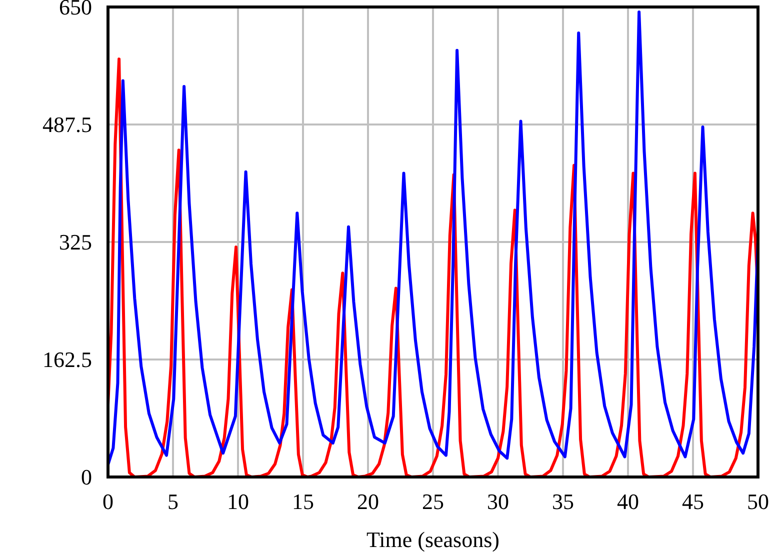  Describe the element at coordinates (693, 501) in the screenshot. I see `x-tick-label: 45` at that location.